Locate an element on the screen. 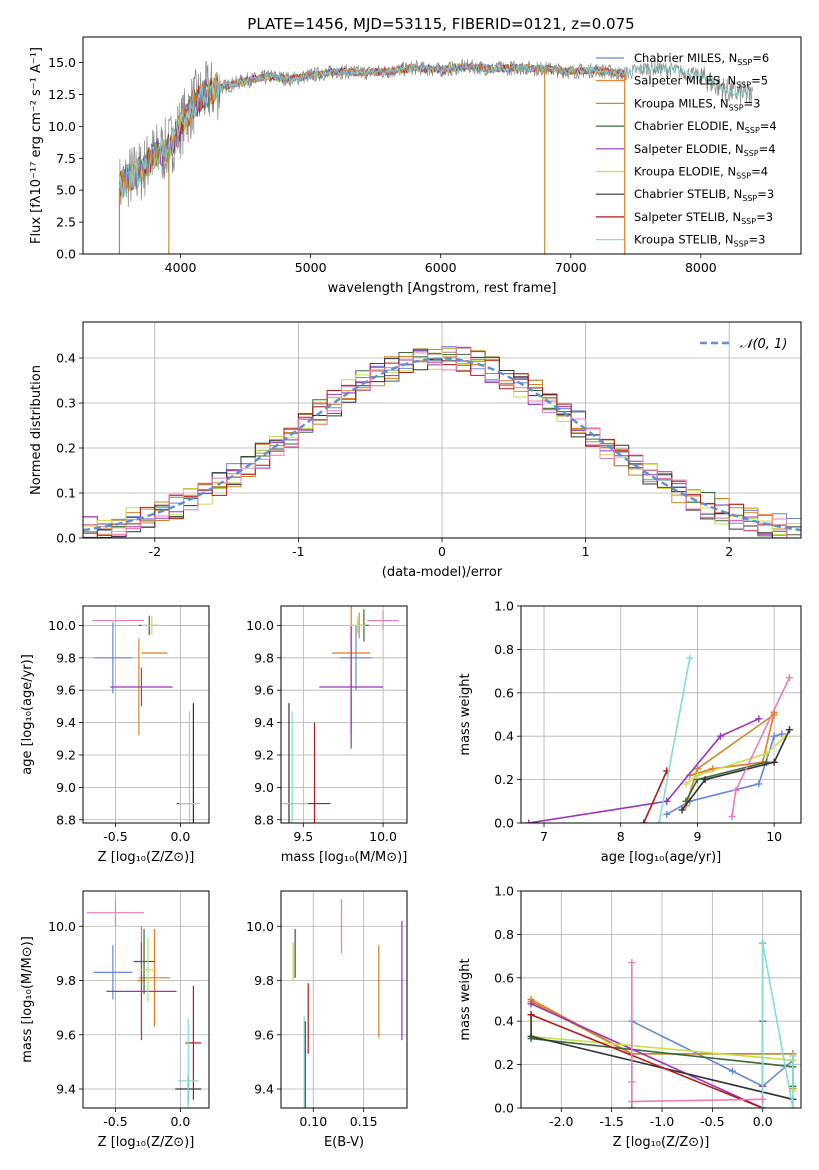 Image resolution: width=819 pixels, height=1170 pixels. legend-main-text: Chabrier ELODIE, N is located at coordinates (689, 126).